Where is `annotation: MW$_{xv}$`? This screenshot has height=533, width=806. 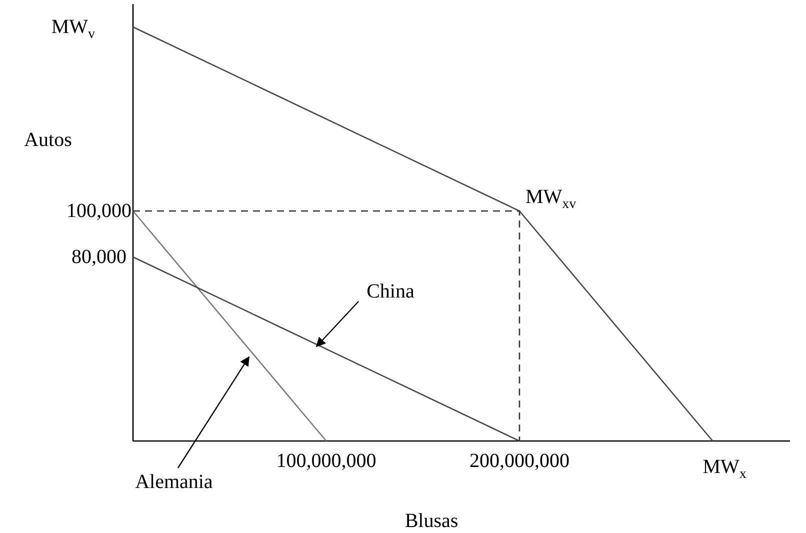
annotation: MW$_{xv}$ is located at coordinates (550, 199).